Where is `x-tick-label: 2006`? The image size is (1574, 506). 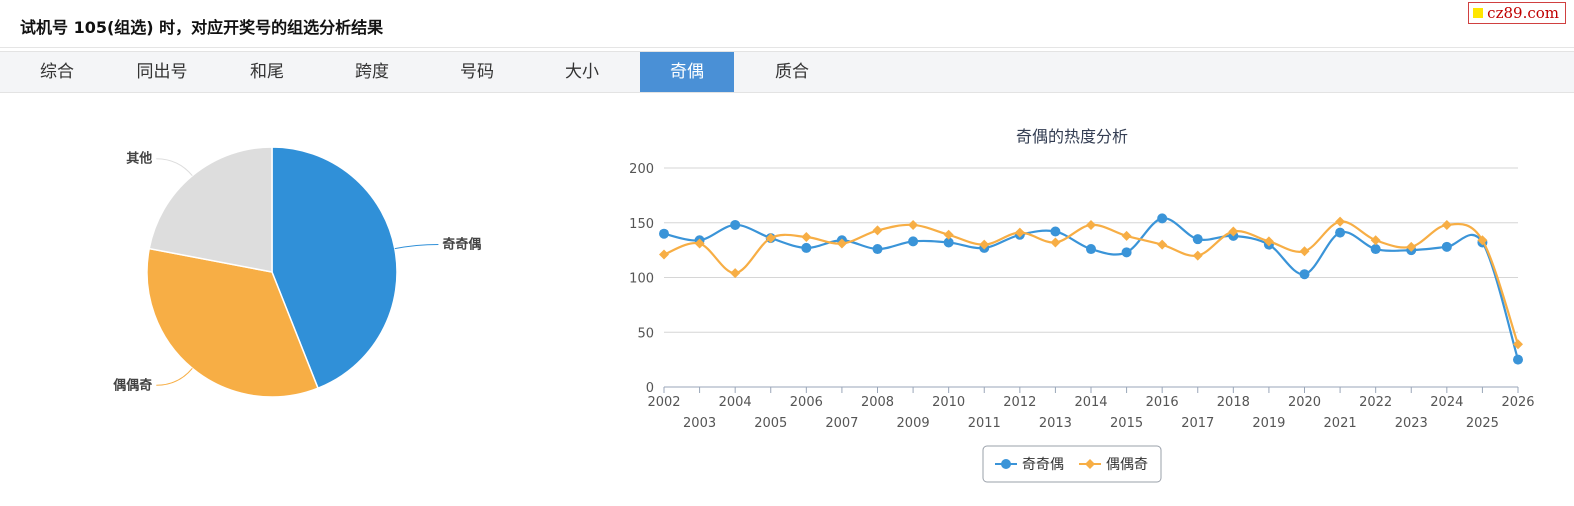
x-tick-label: 2006 is located at coordinates (806, 402).